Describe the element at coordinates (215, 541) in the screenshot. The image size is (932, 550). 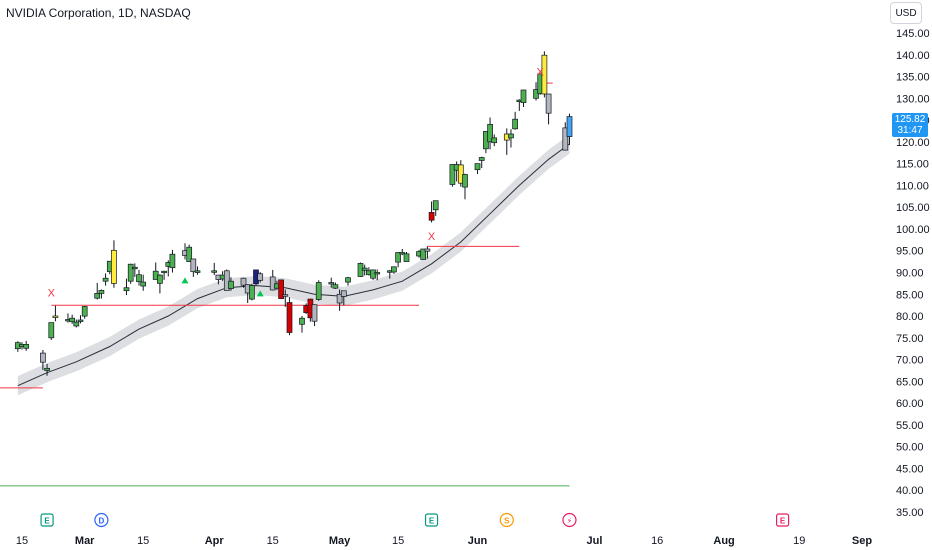
I see `x-tick-label: Apr` at that location.